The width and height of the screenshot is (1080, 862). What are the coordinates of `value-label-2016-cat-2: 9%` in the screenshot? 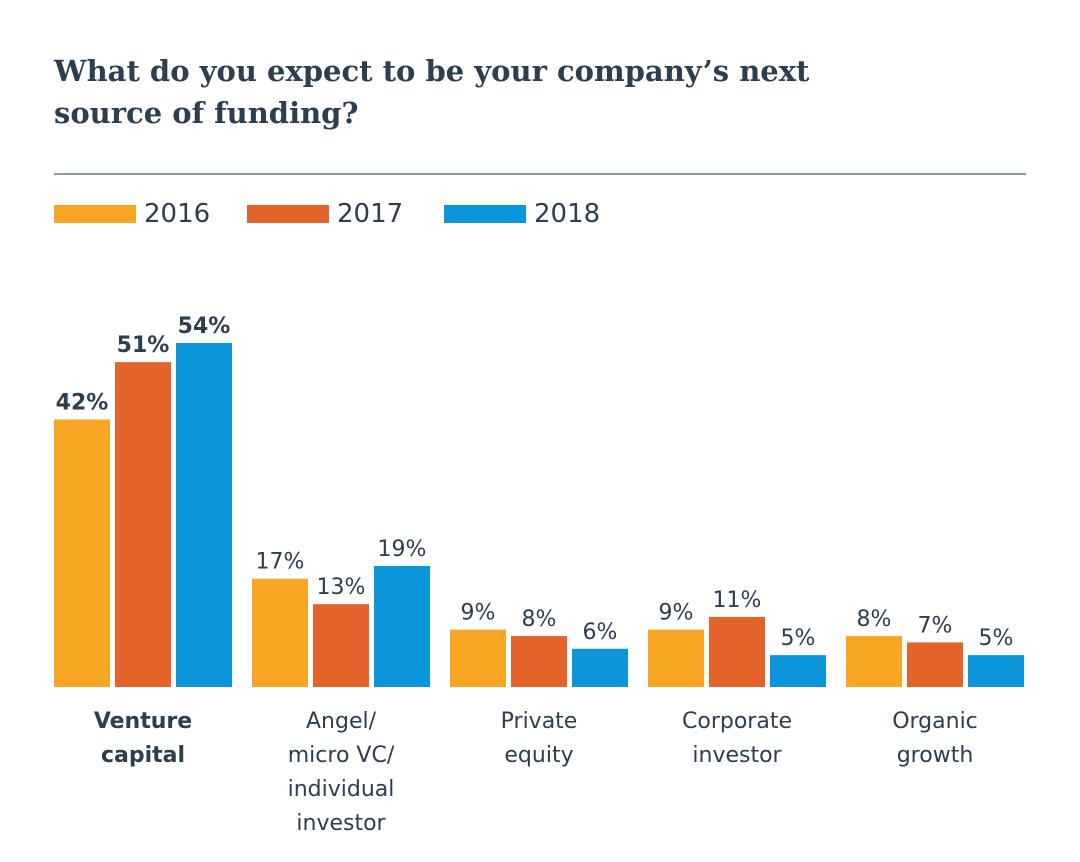 It's located at (478, 613).